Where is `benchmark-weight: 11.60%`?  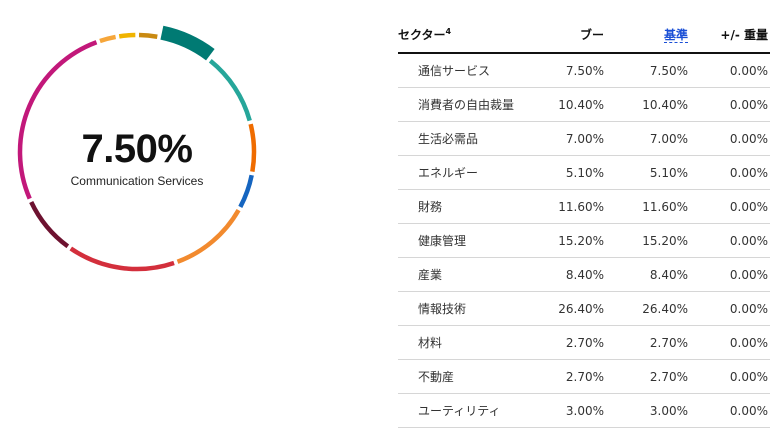
benchmark-weight: 11.60% is located at coordinates (648, 206).